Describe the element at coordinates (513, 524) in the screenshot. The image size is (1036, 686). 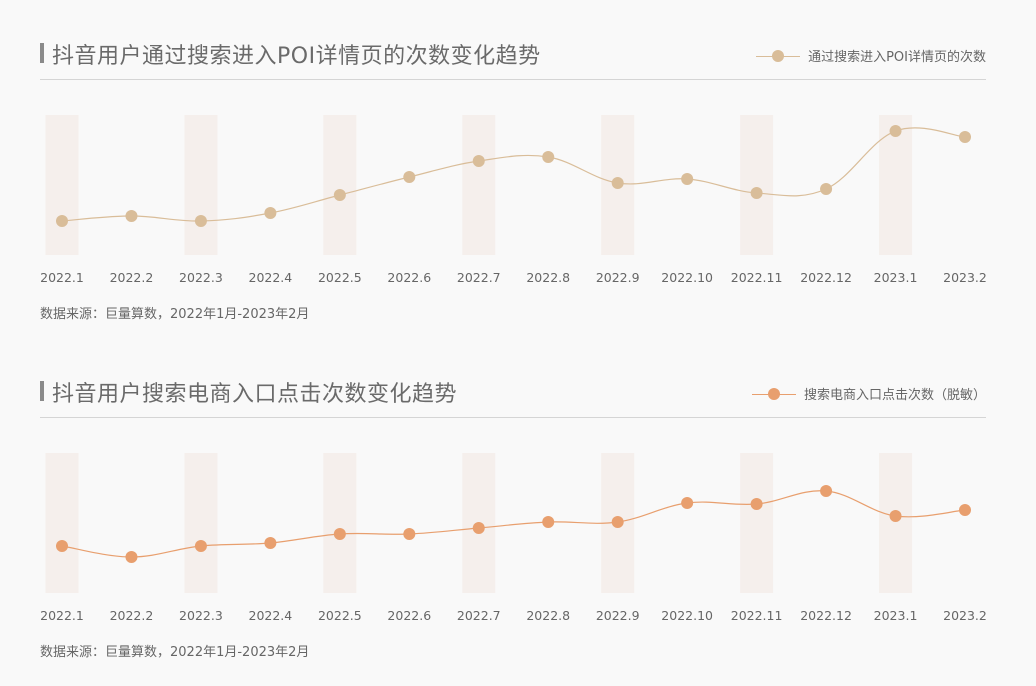
I see `series-line` at that location.